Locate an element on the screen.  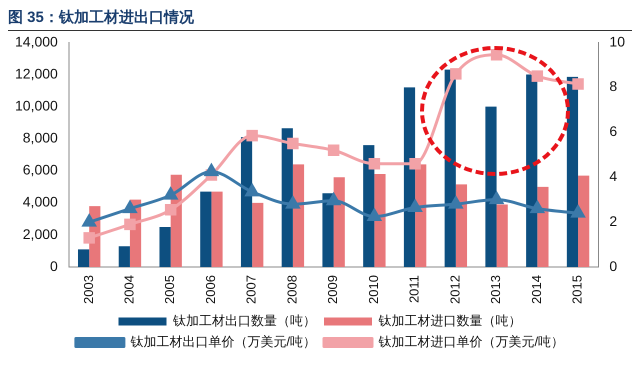
y2-tick-label: 0 is located at coordinates (613, 266).